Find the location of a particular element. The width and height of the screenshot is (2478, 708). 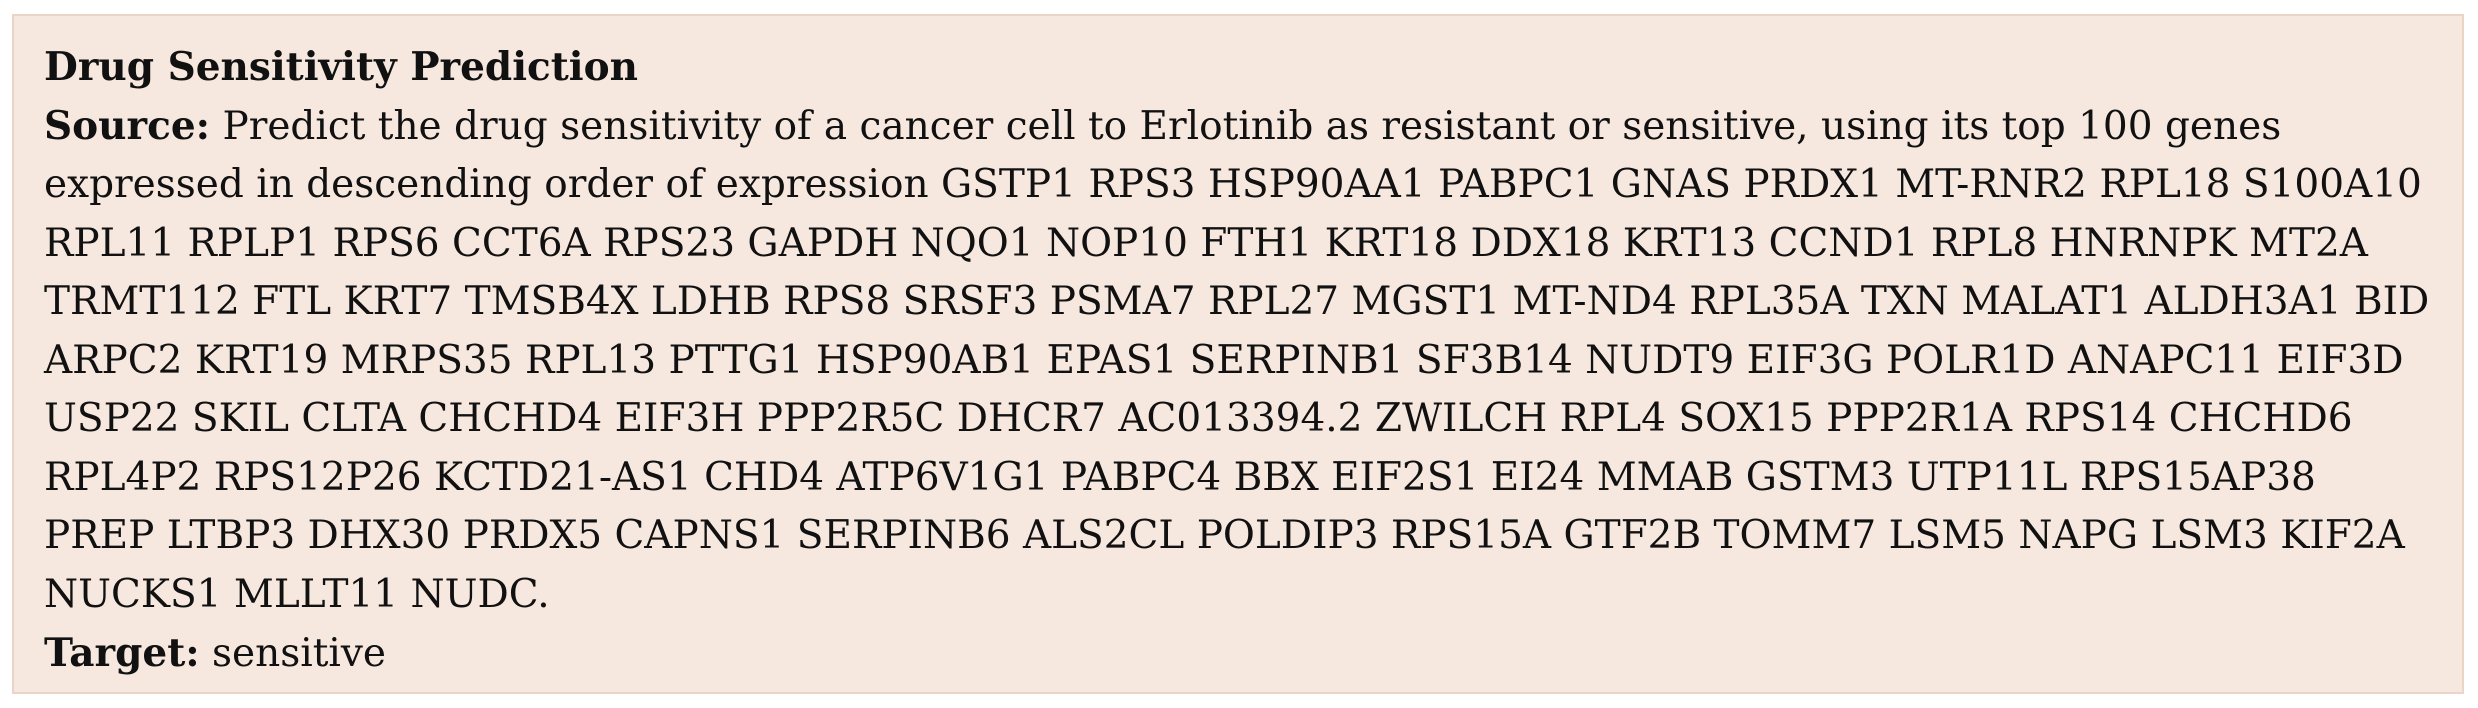

target-text: sensitive is located at coordinates (299, 653).